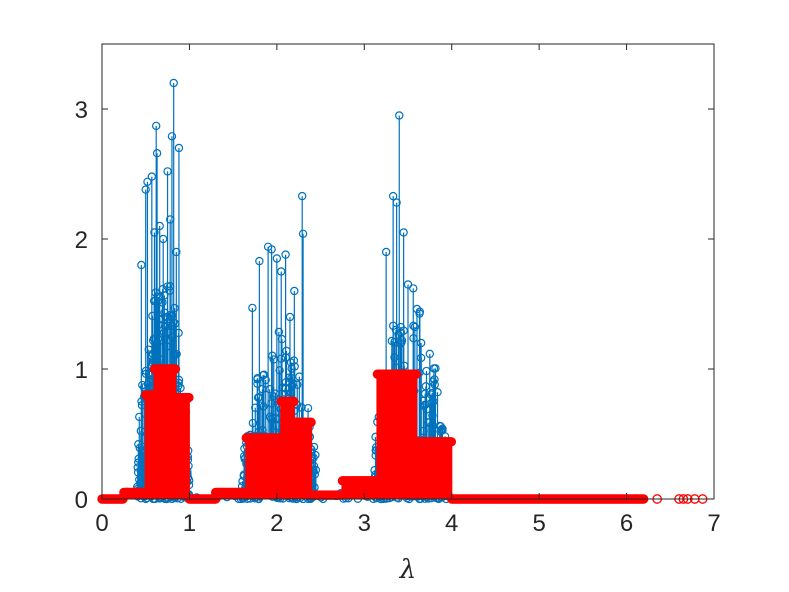 Image resolution: width=789 pixels, height=592 pixels. I want to click on x-tick-label: 6, so click(626, 523).